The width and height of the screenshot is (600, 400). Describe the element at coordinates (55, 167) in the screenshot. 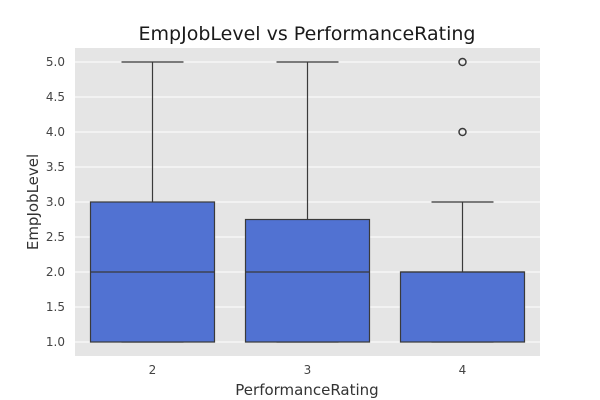

I see `y-tick-label: 3.5` at that location.